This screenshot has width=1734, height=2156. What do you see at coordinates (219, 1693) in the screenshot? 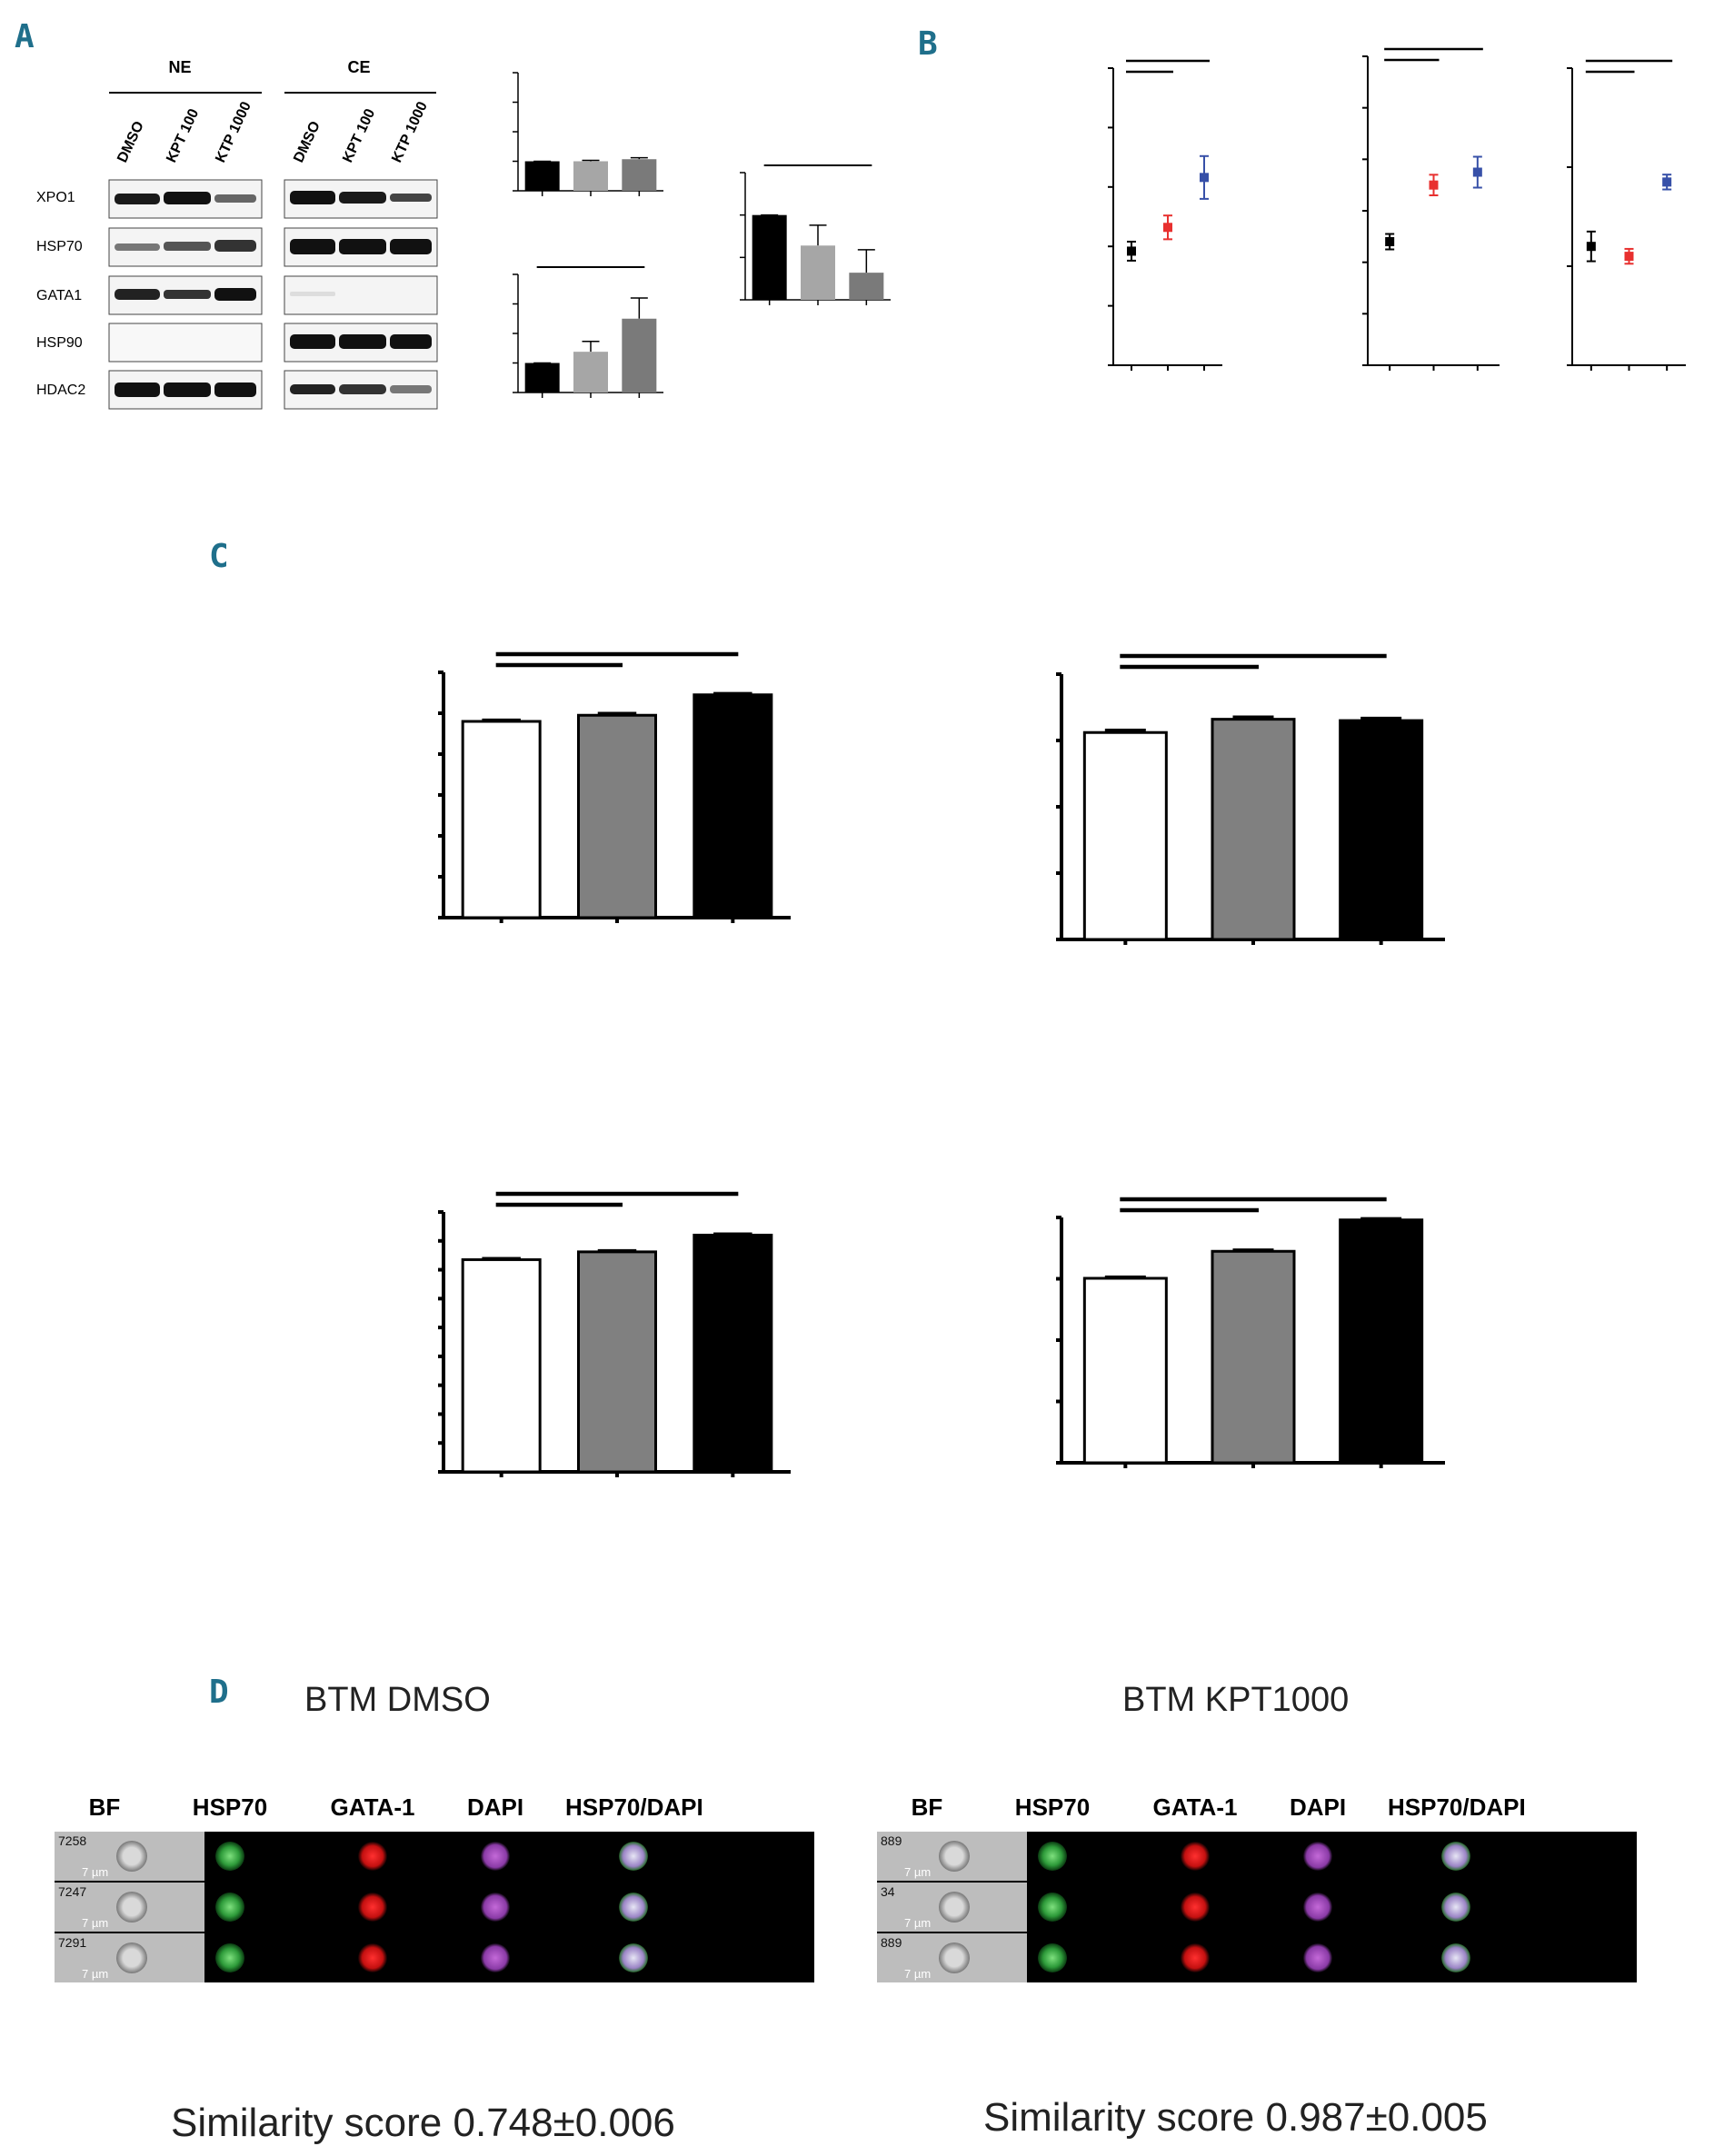
I see `panel-letter-d: D` at bounding box center [219, 1693].